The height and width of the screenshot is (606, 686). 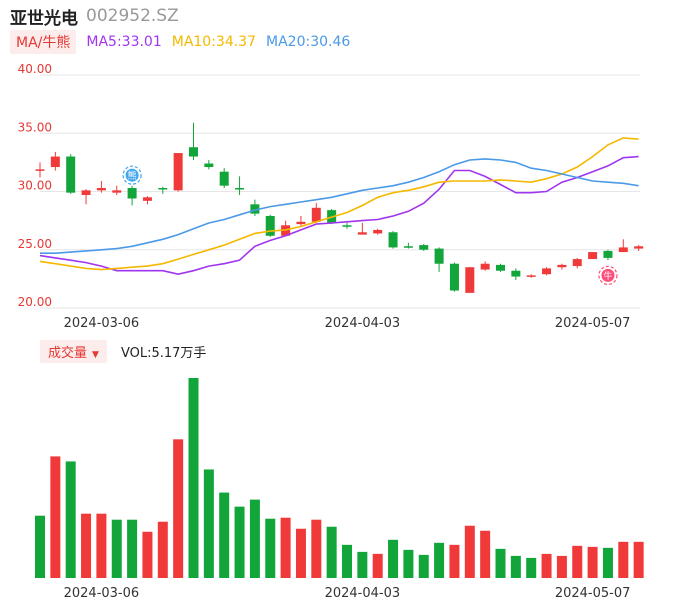 I want to click on stock-name: 亚世光电, so click(x=44, y=18).